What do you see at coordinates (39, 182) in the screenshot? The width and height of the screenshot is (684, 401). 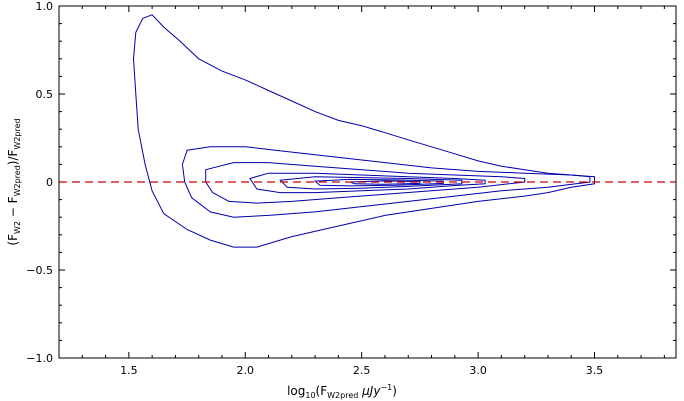 I see `y-tick-labels: −1.0 −0.5 0 0.5 1.0` at bounding box center [39, 182].